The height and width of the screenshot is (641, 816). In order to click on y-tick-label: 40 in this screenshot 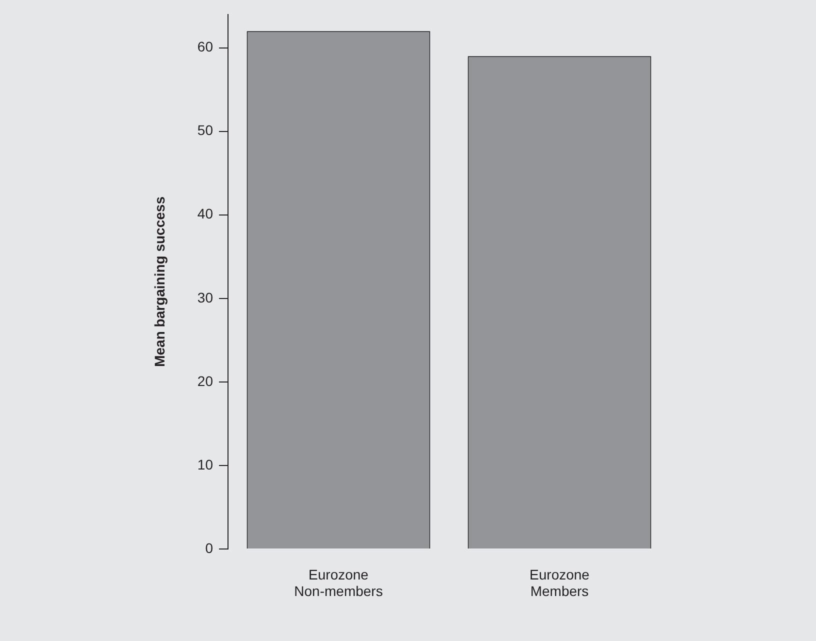, I will do `click(205, 214)`.